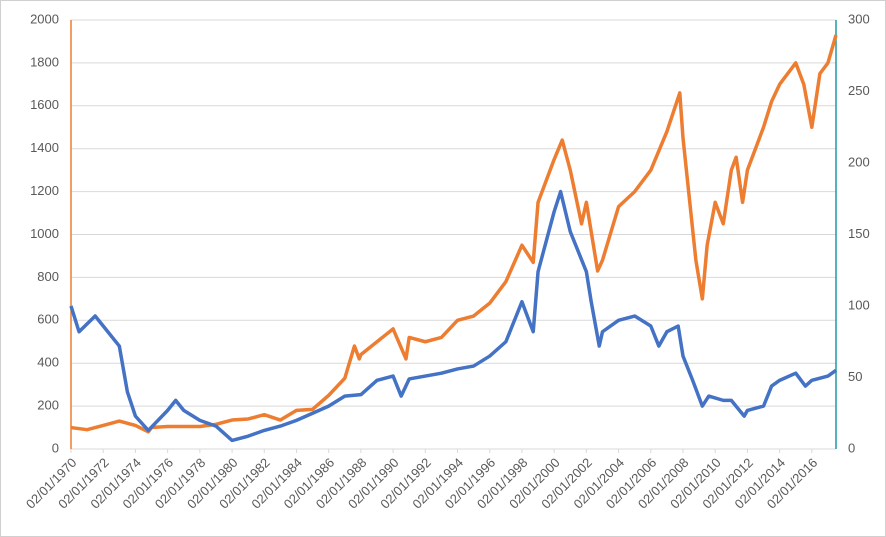  I want to click on y2-tick-label: 50, so click(855, 376).